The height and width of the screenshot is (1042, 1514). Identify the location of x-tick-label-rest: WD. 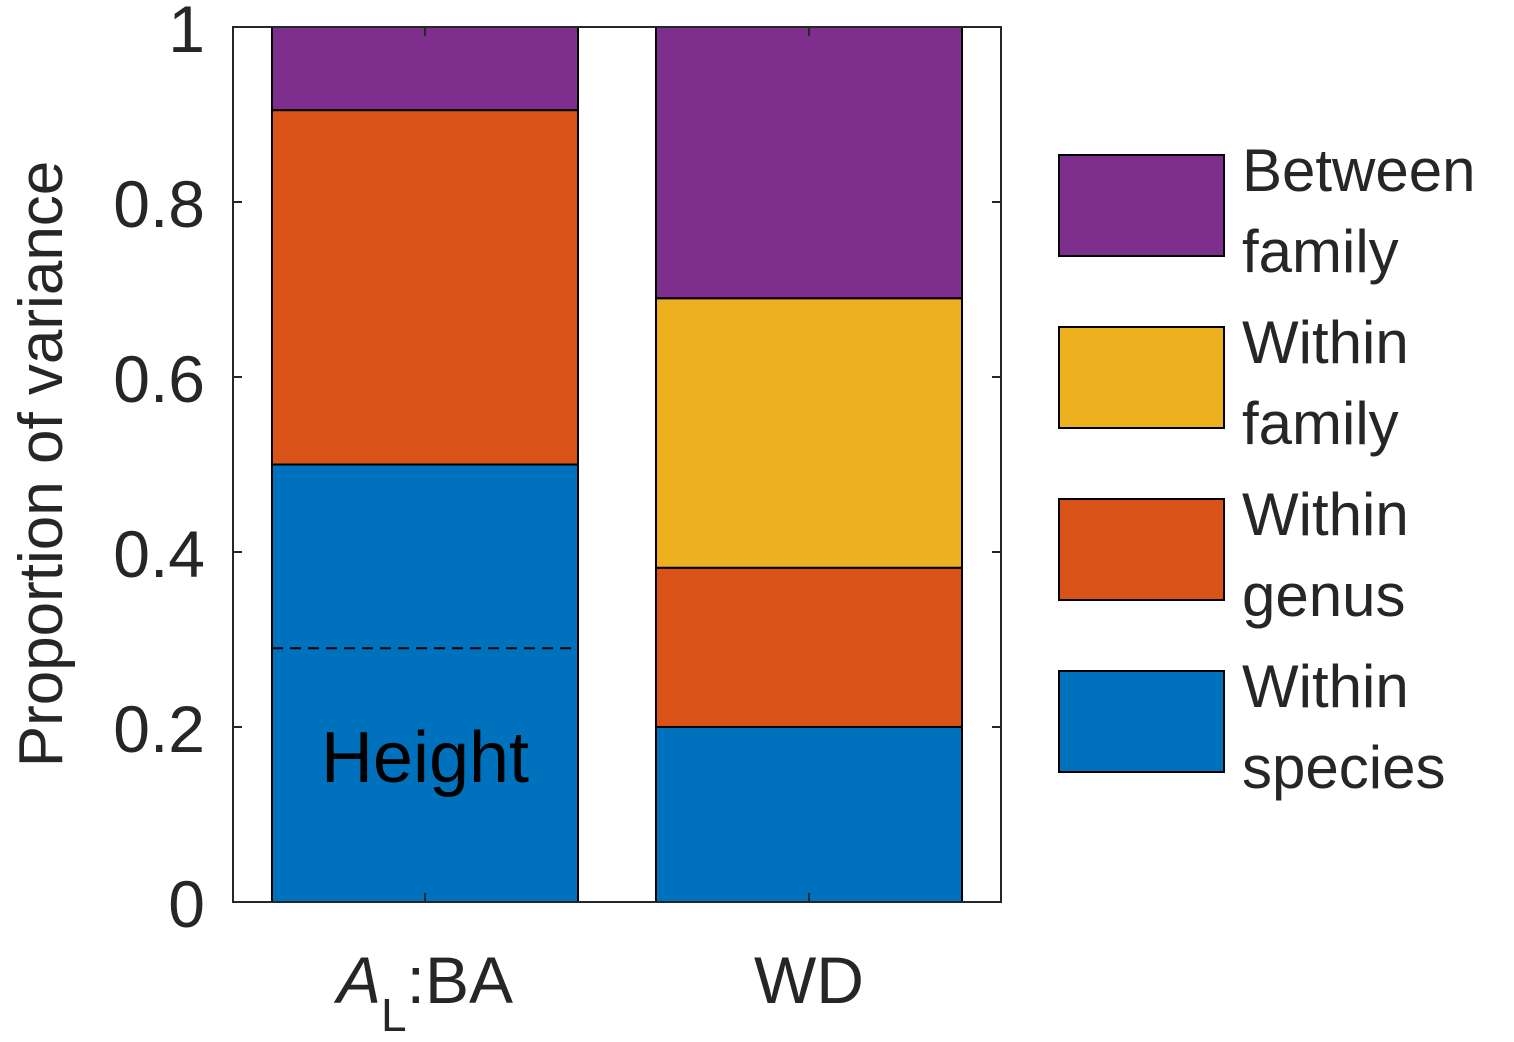
(809, 980).